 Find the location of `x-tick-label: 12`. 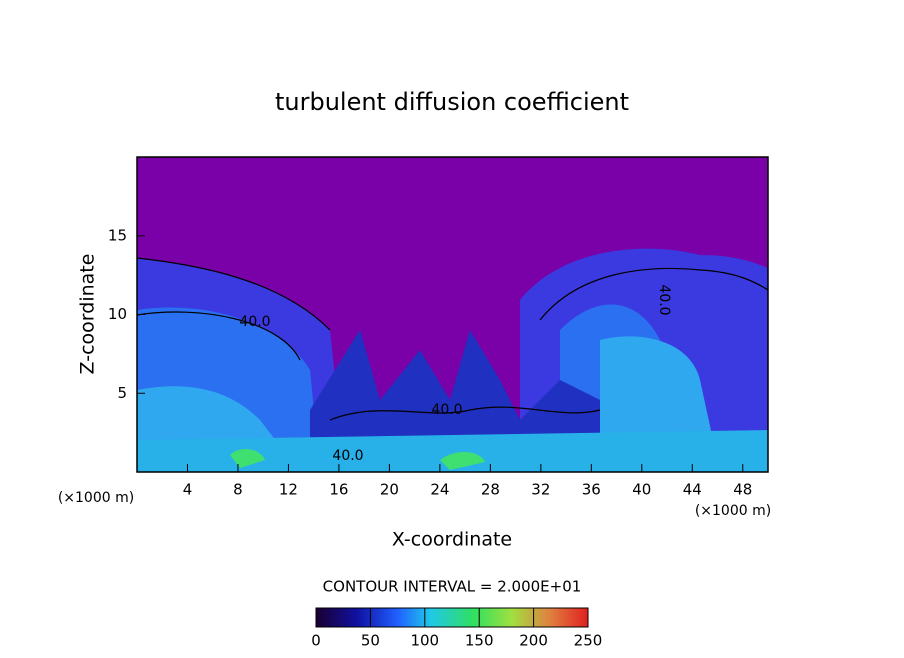

x-tick-label: 12 is located at coordinates (288, 490).